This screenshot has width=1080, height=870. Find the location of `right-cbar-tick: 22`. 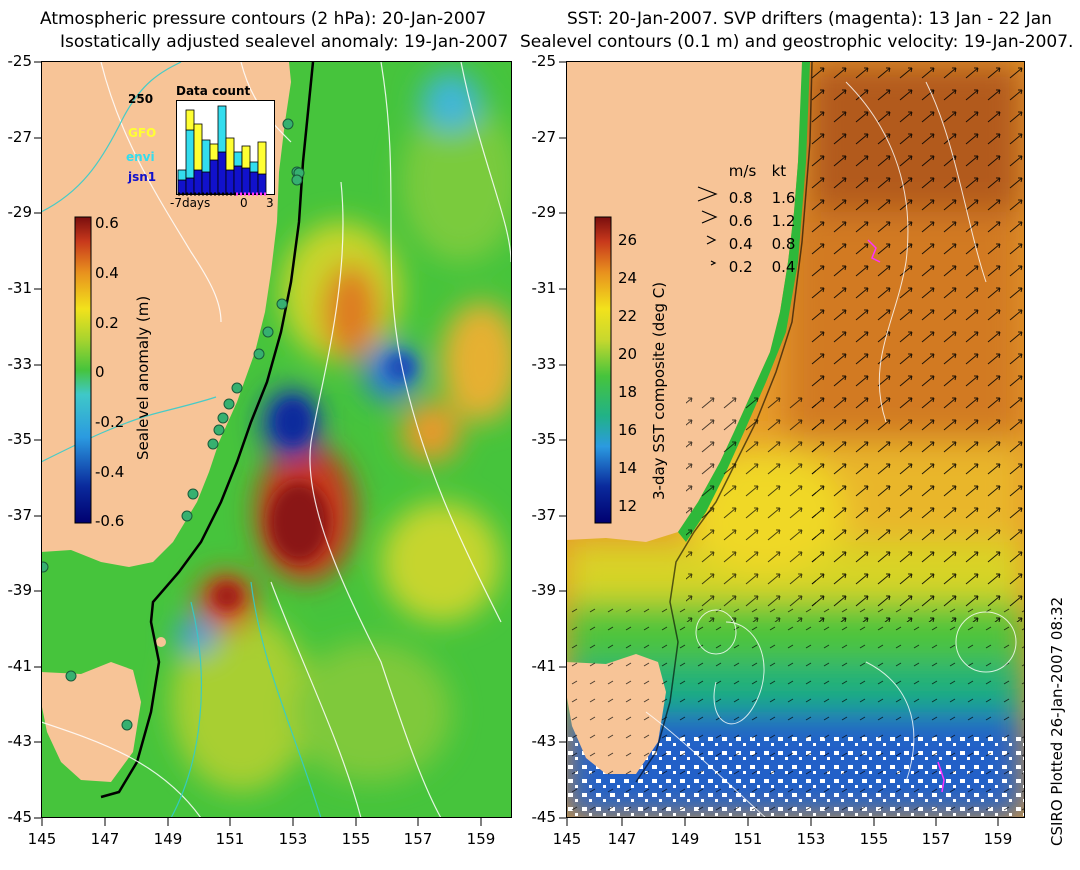

right-cbar-tick: 22 is located at coordinates (628, 316).